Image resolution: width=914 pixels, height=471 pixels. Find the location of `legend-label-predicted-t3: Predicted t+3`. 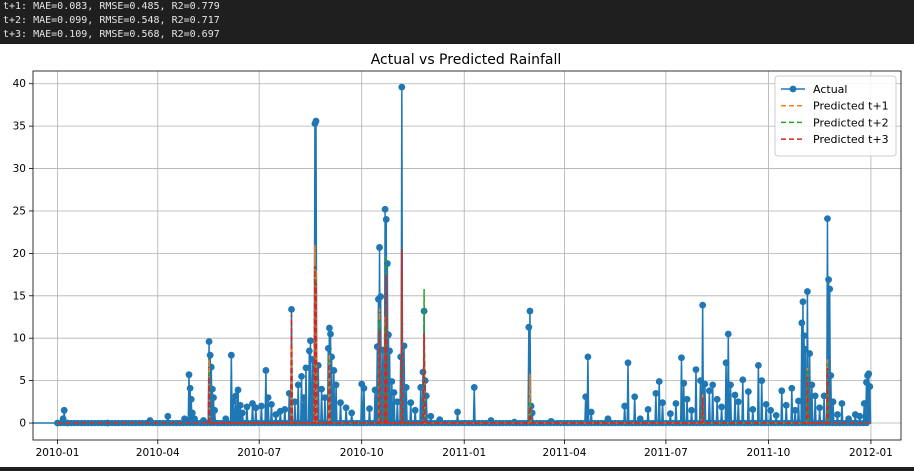

legend-label-predicted-t3: Predicted t+3 is located at coordinates (851, 139).